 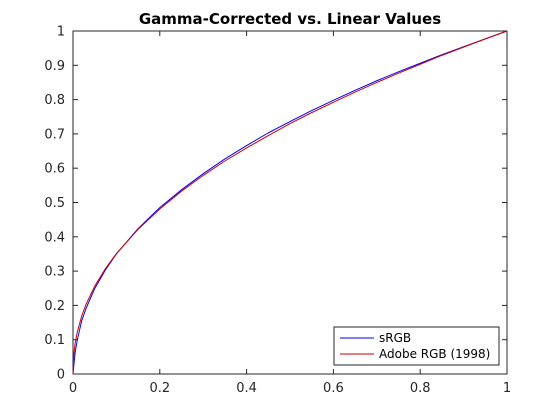 I want to click on legend-box, so click(x=416, y=346).